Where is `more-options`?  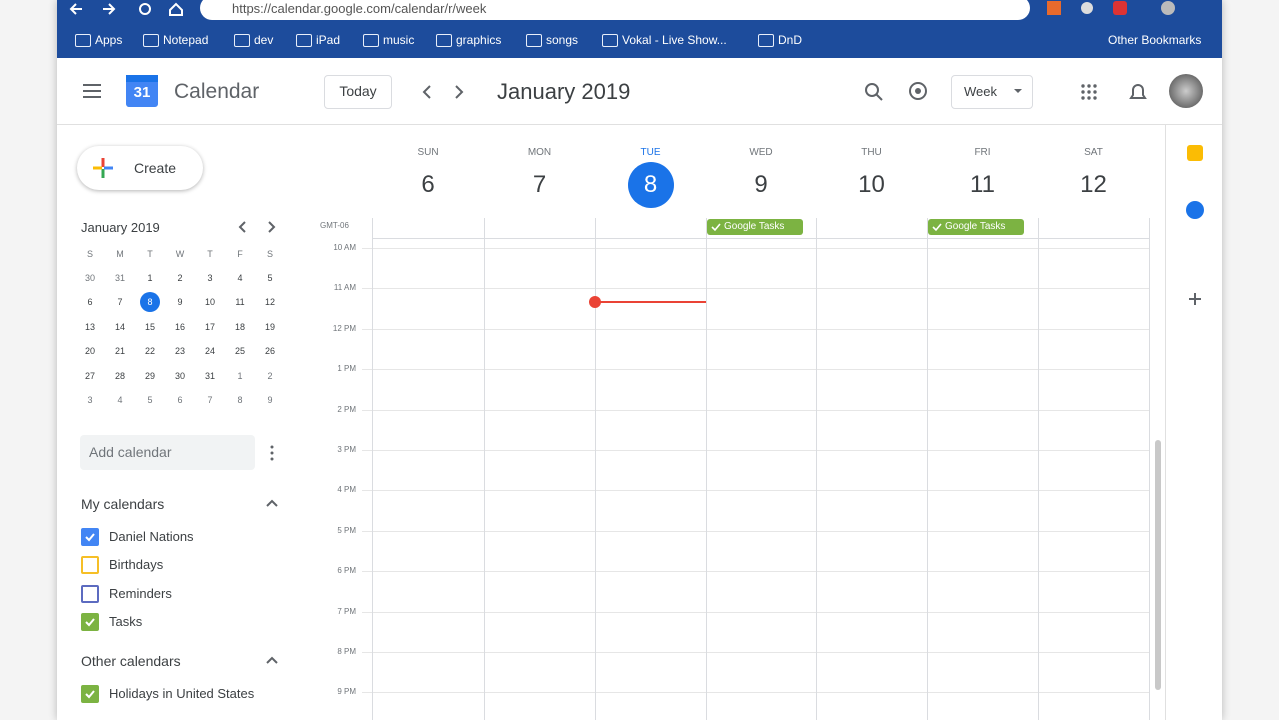
more-options is located at coordinates (272, 453).